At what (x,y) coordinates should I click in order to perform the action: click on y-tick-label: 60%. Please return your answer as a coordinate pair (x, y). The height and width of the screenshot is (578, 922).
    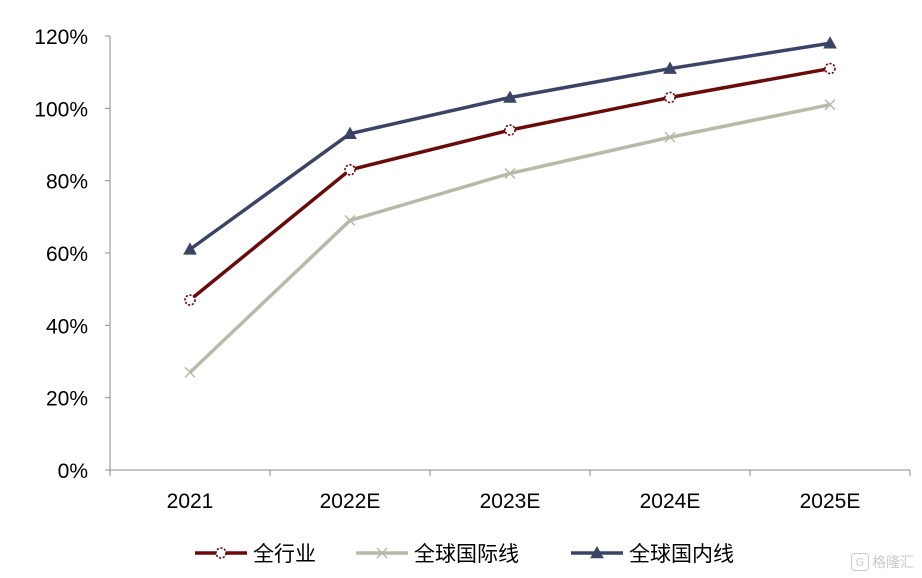
    Looking at the image, I should click on (67, 254).